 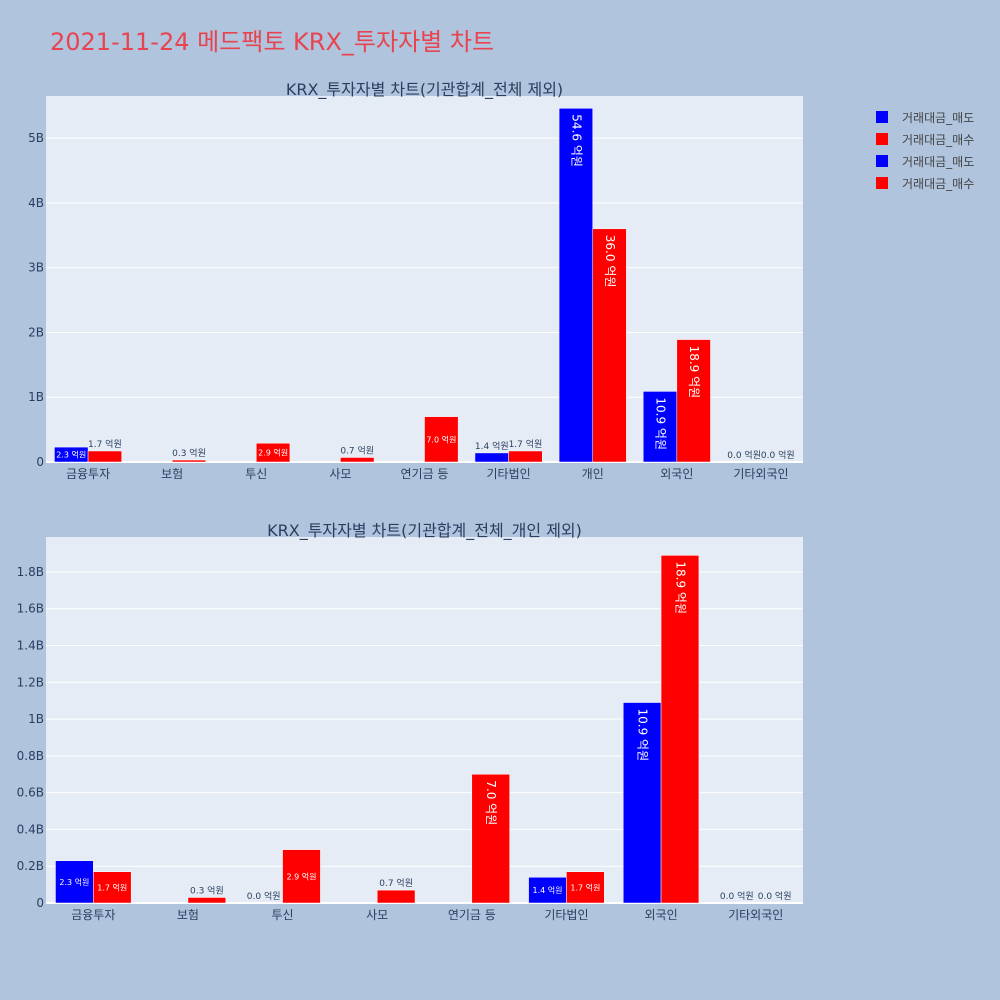 I want to click on data-label: 54.6 억원, so click(x=576, y=140).